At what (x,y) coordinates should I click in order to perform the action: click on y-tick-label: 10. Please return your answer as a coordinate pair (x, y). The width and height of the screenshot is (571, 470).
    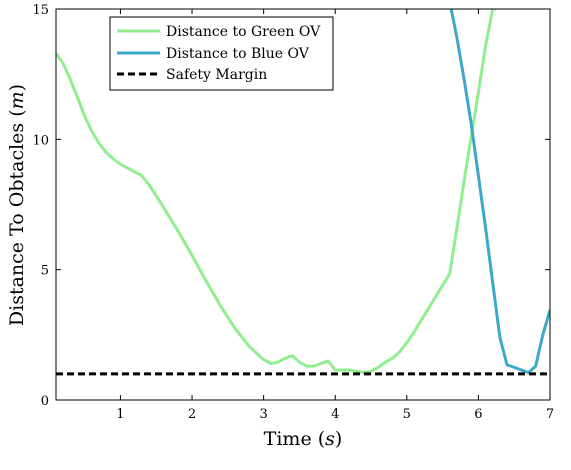
    Looking at the image, I should click on (40, 140).